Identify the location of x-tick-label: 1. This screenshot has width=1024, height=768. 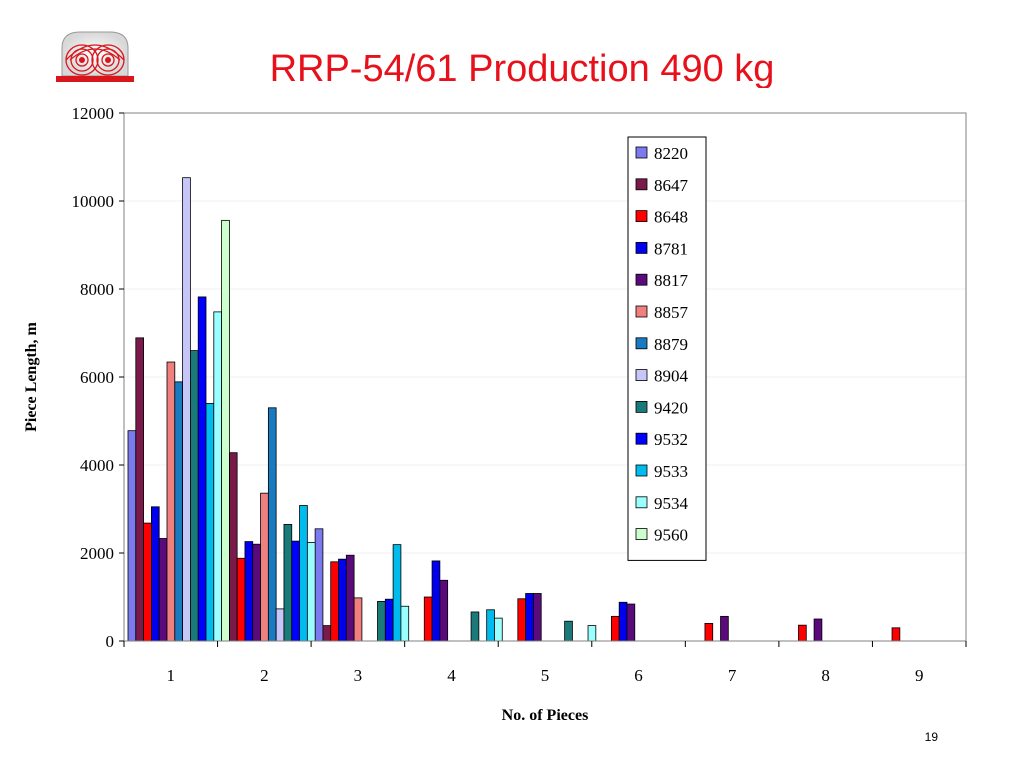
(171, 675).